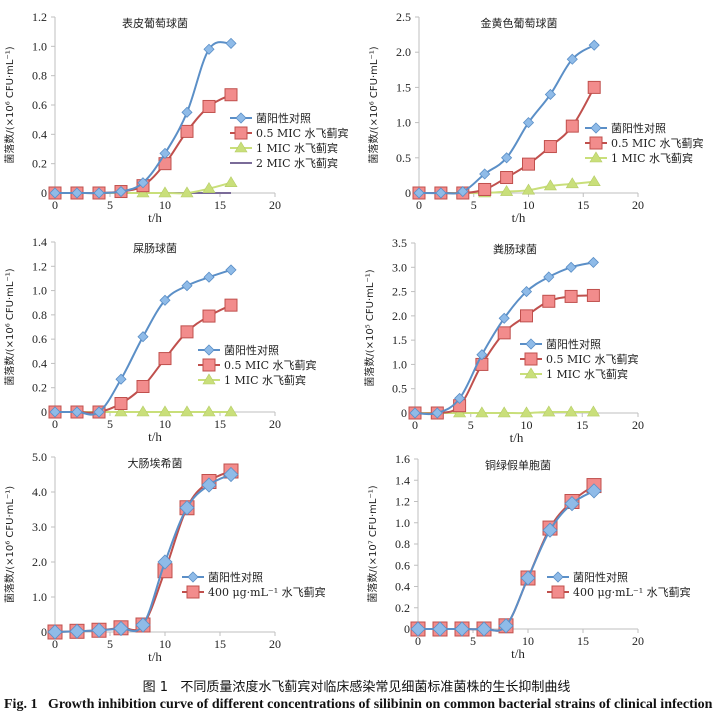  Describe the element at coordinates (402, 480) in the screenshot. I see `y-tick-label: 1.4` at that location.